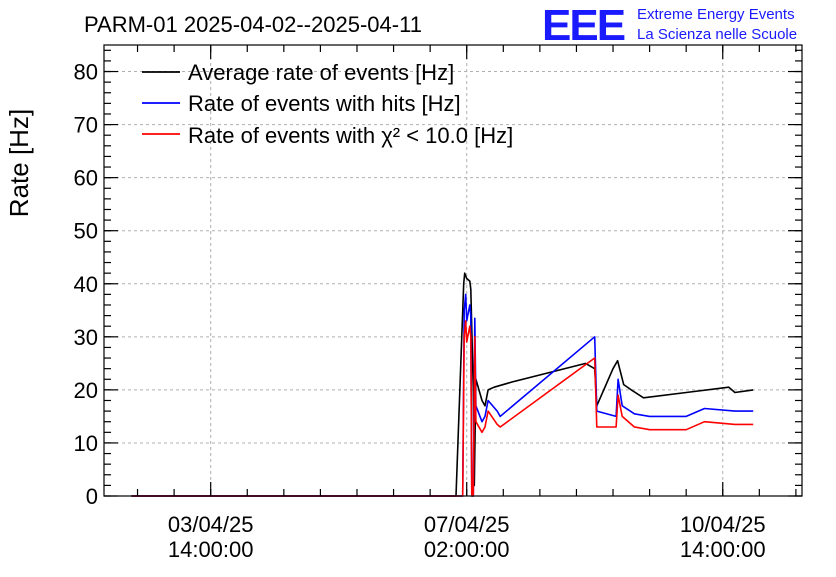  What do you see at coordinates (86, 125) in the screenshot?
I see `y-tick-label: 70` at bounding box center [86, 125].